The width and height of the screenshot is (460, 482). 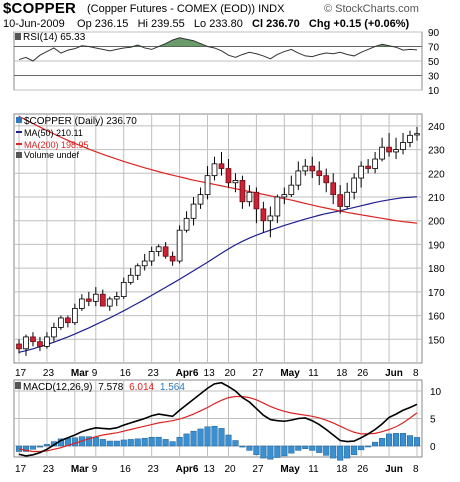 I want to click on price-x-tick-label: 23, so click(x=154, y=373).